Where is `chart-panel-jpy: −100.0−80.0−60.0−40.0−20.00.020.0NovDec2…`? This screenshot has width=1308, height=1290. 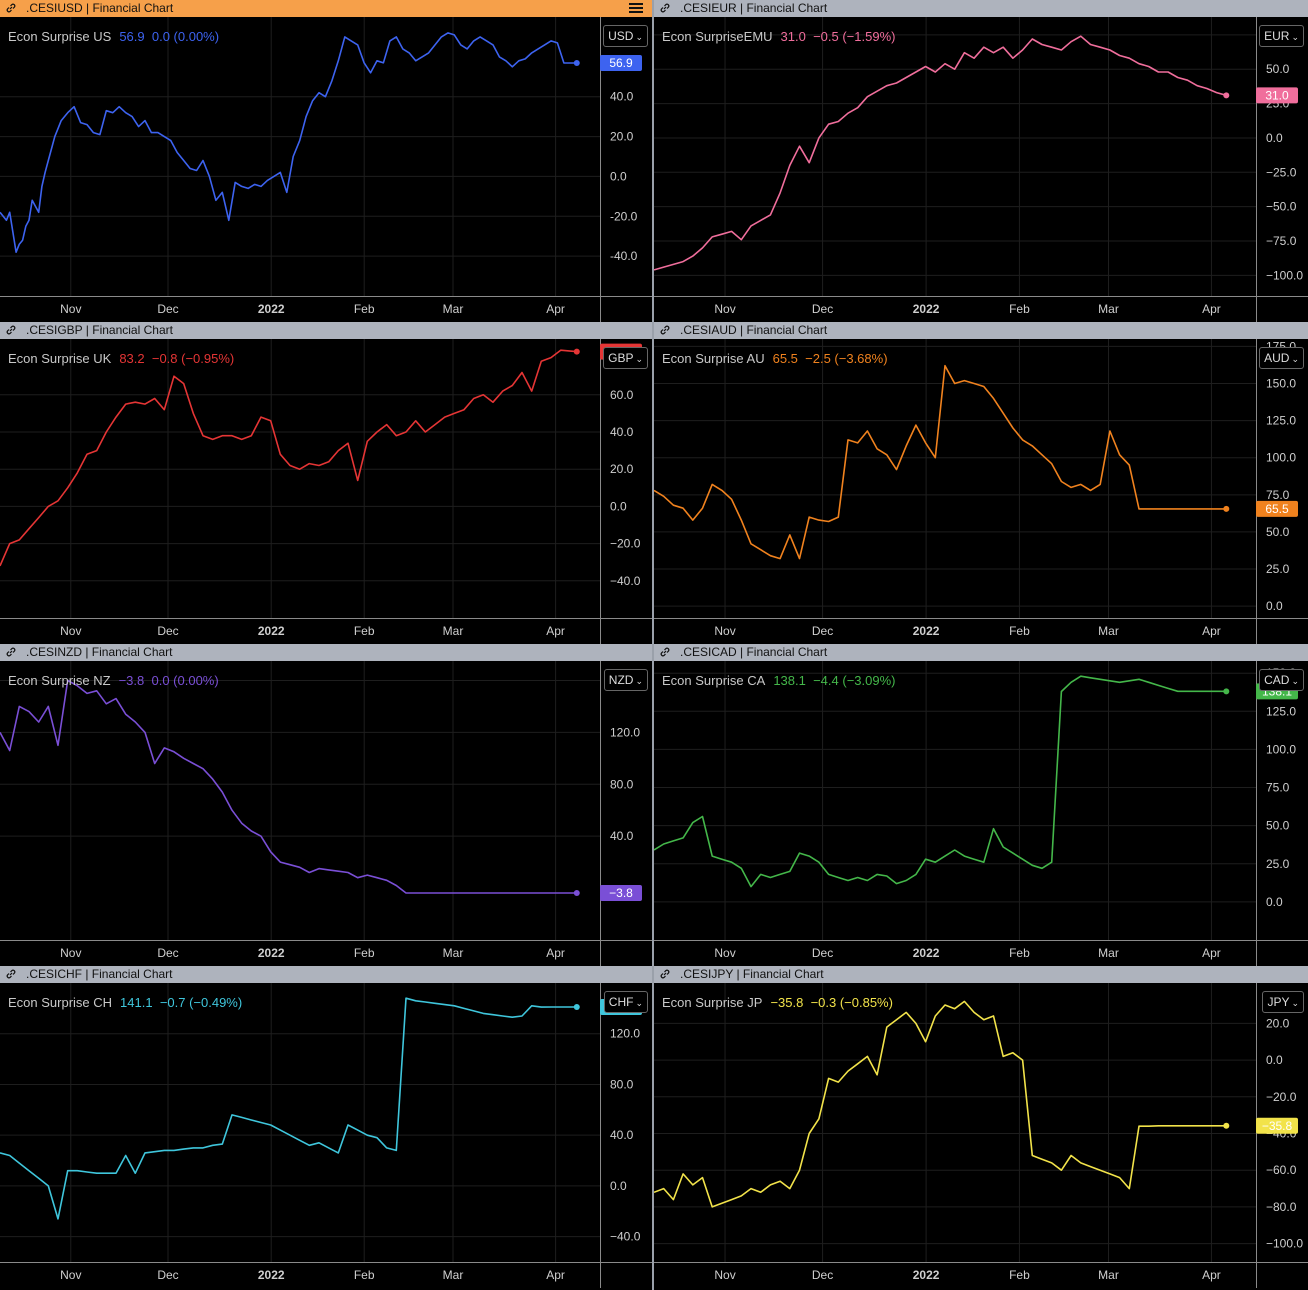 chart-panel-jpy: −100.0−80.0−60.0−40.0−20.00.020.0NovDec2… is located at coordinates (981, 1127).